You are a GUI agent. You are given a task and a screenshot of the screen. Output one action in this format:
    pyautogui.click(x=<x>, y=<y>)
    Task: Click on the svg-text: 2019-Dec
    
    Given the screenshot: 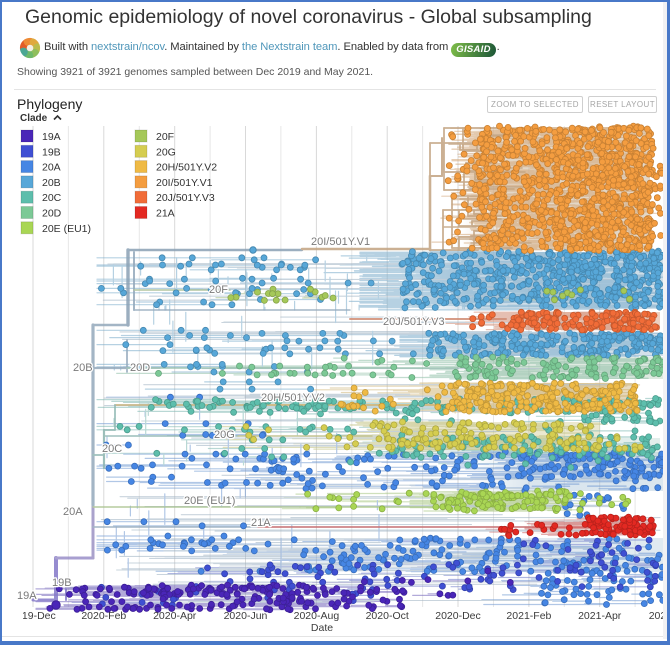 What is the action you would take?
    pyautogui.click(x=33, y=616)
    